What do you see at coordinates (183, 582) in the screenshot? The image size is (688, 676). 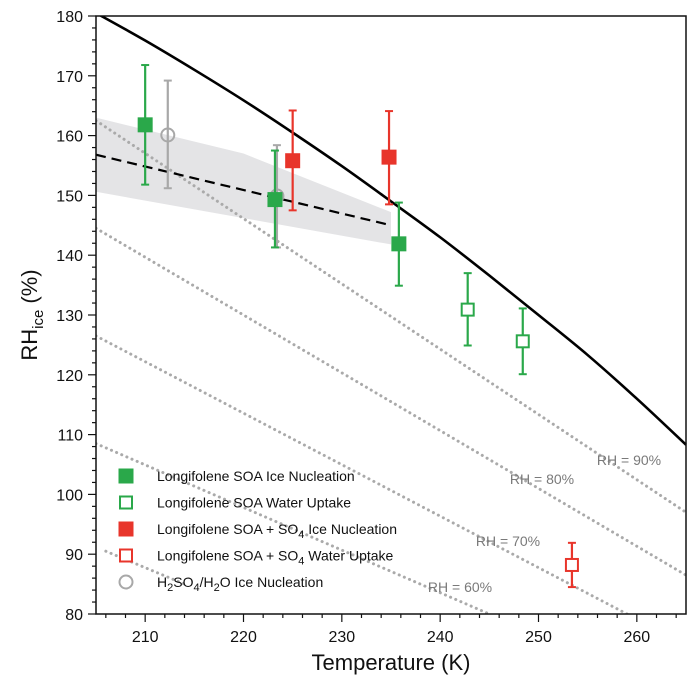 I see `legend-text-part: SO` at bounding box center [183, 582].